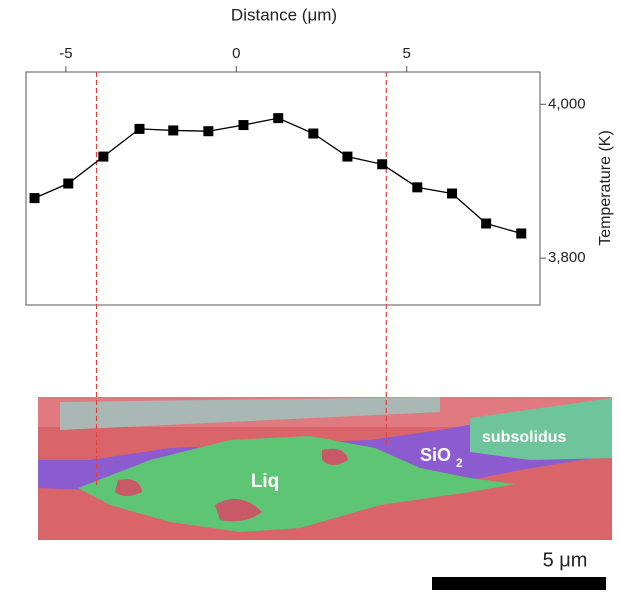 This screenshot has height=609, width=620. Describe the element at coordinates (524, 437) in the screenshot. I see `subsolidus-label: subsolidus` at that location.